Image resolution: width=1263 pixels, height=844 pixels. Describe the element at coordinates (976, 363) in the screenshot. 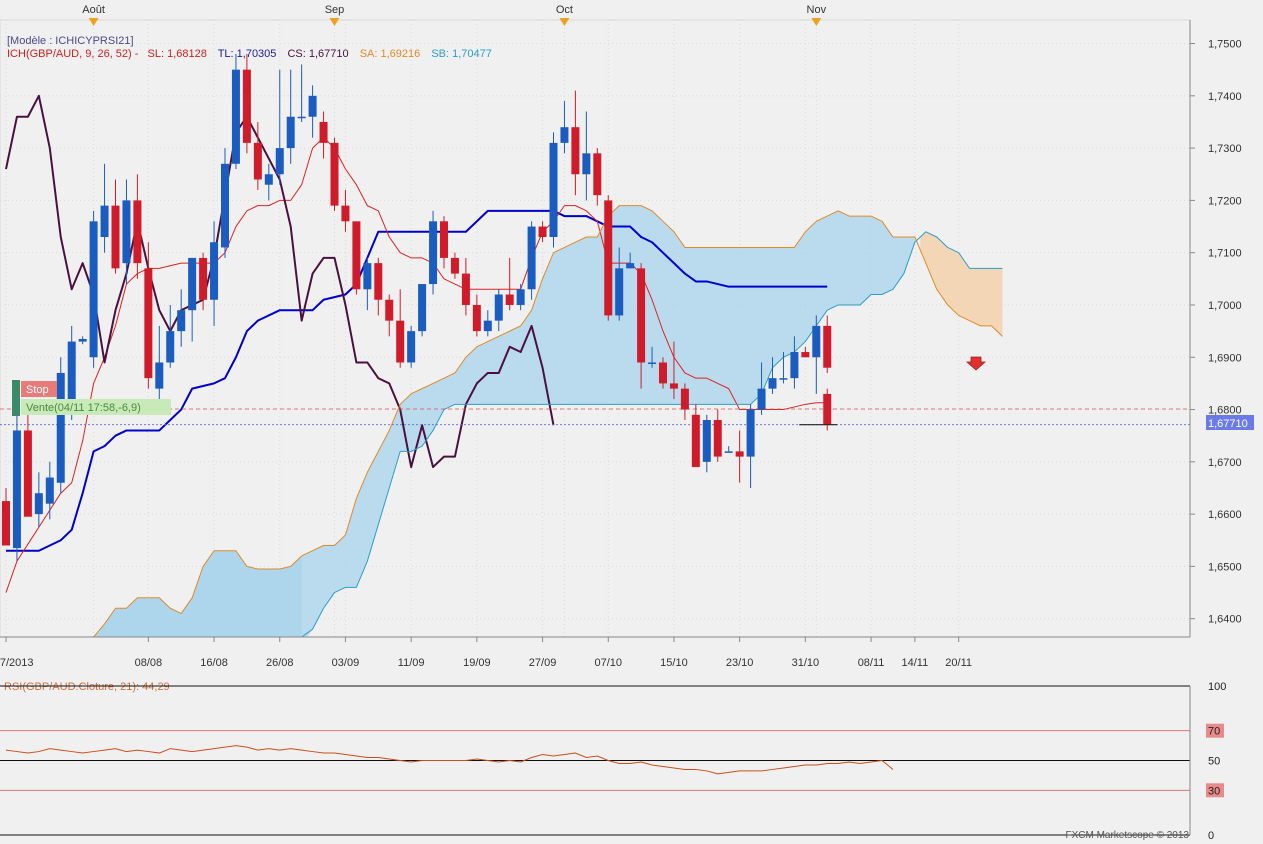

I see `sell-arrow-icon` at that location.